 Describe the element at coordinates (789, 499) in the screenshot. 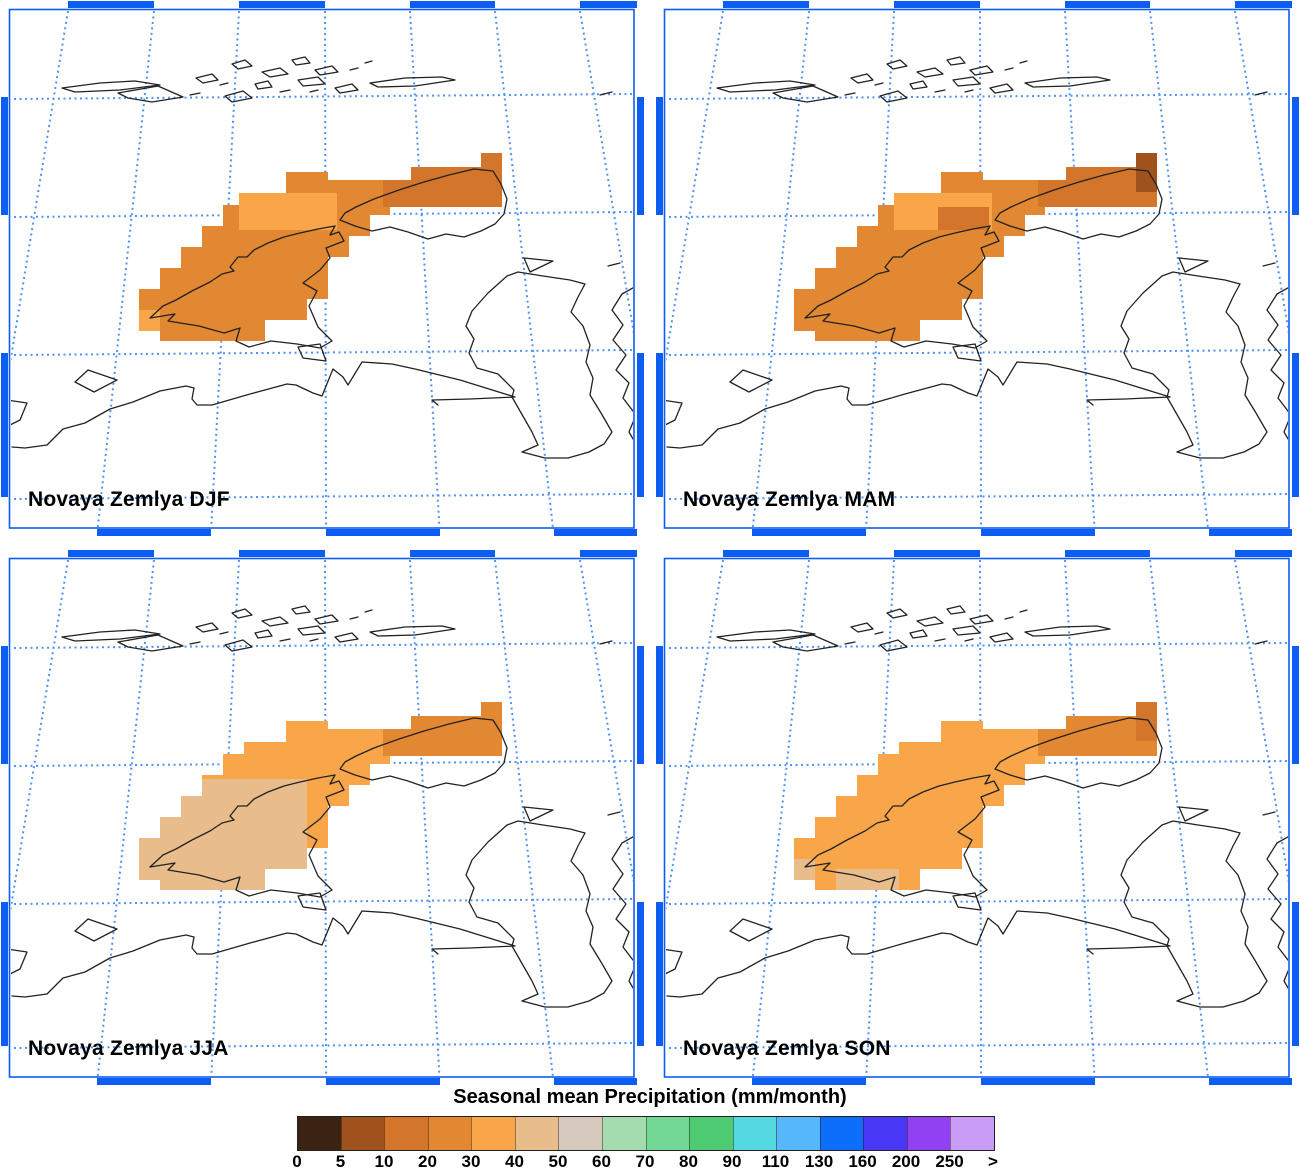

I see `panel-title-mam: Novaya Zemlya MAM` at that location.